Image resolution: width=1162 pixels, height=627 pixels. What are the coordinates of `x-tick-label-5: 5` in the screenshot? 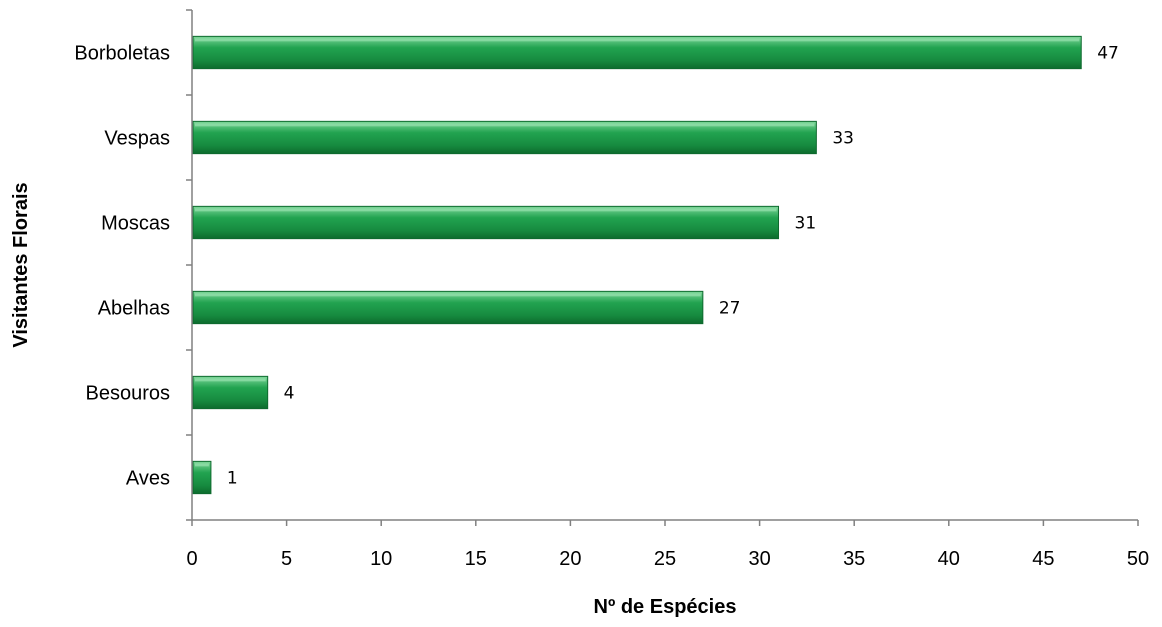 It's located at (286, 559).